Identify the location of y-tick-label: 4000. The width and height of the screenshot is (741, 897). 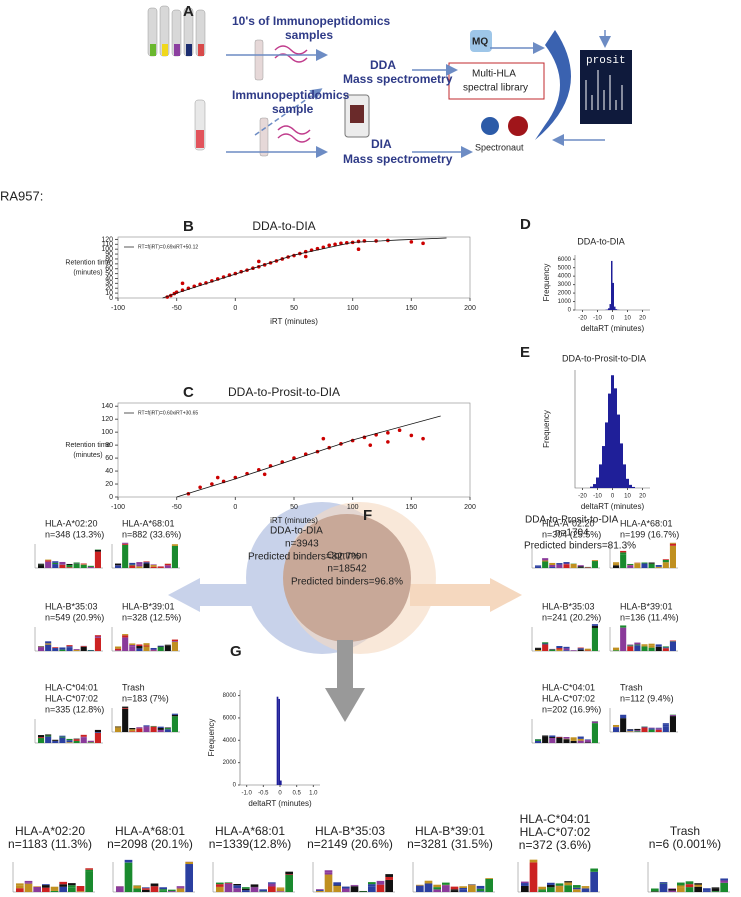
(565, 277).